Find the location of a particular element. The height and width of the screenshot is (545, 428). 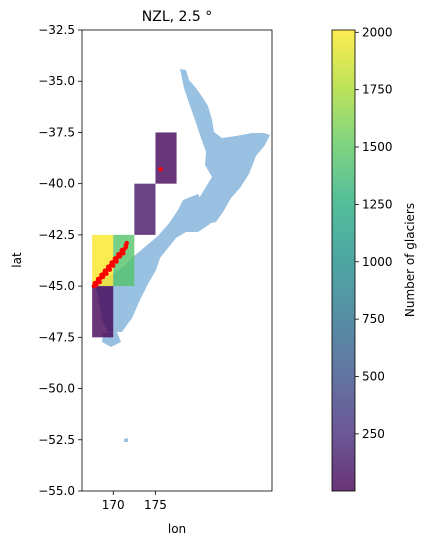

colorbar-tick-label: 2000 is located at coordinates (377, 32).